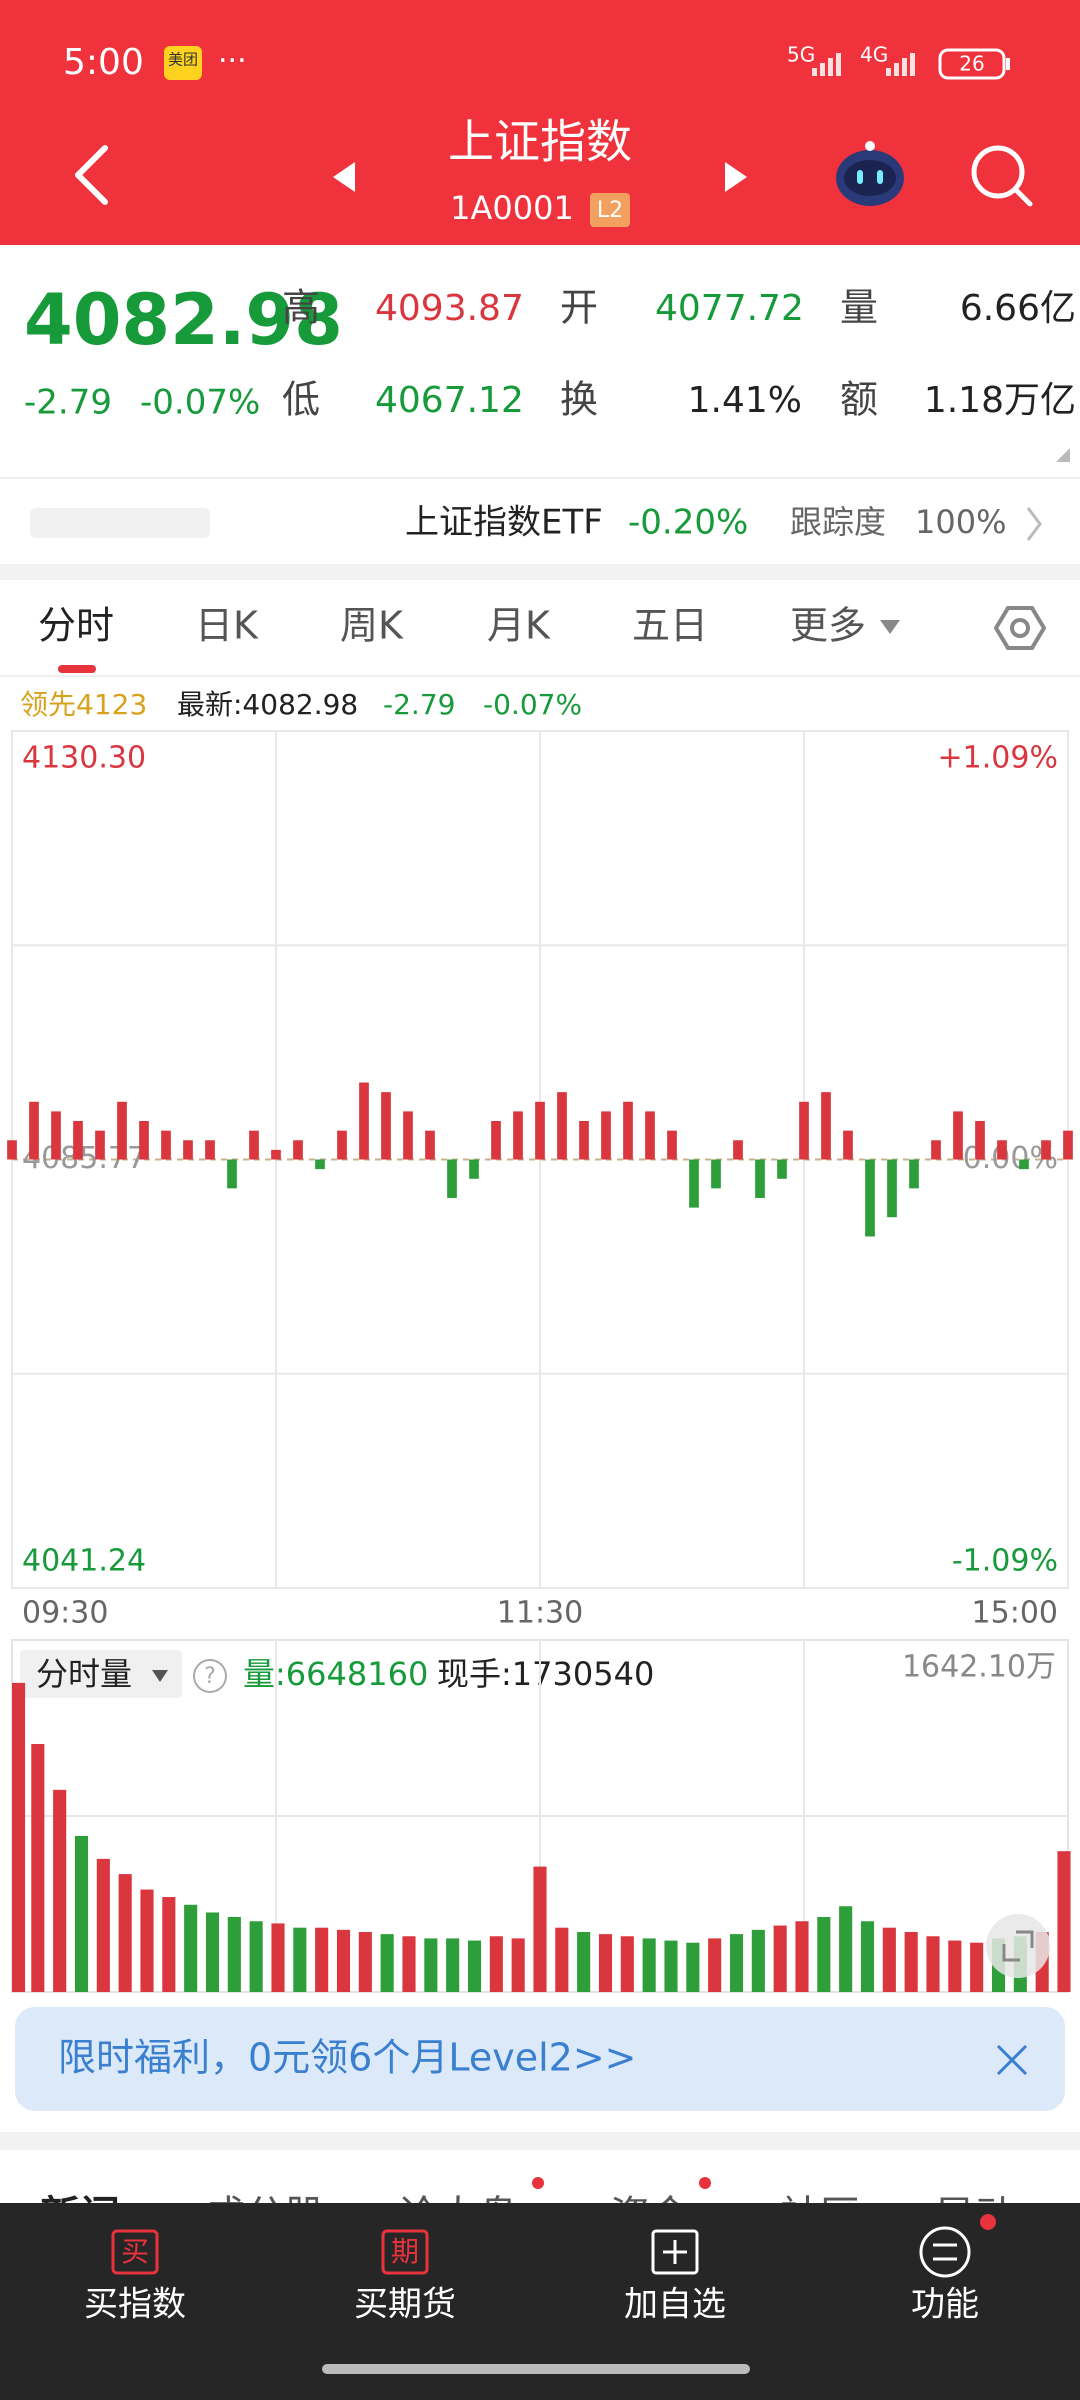 This screenshot has height=2400, width=1080. Describe the element at coordinates (183, 63) in the screenshot. I see `app-badge-bg` at that location.